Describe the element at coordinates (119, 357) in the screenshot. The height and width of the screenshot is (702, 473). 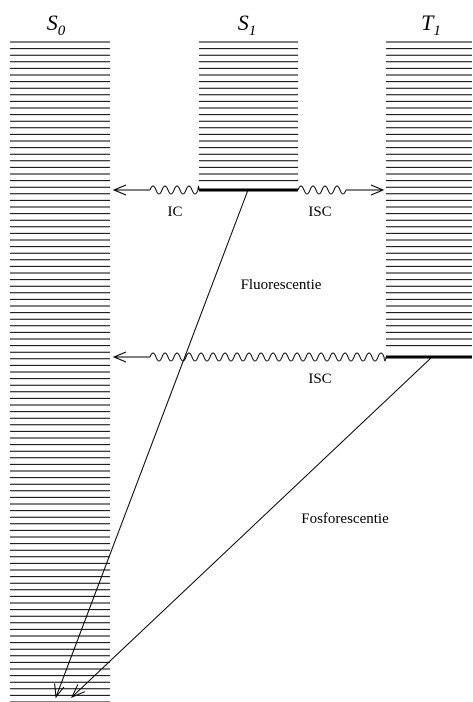
I see `isc-lower-arrowhead` at that location.